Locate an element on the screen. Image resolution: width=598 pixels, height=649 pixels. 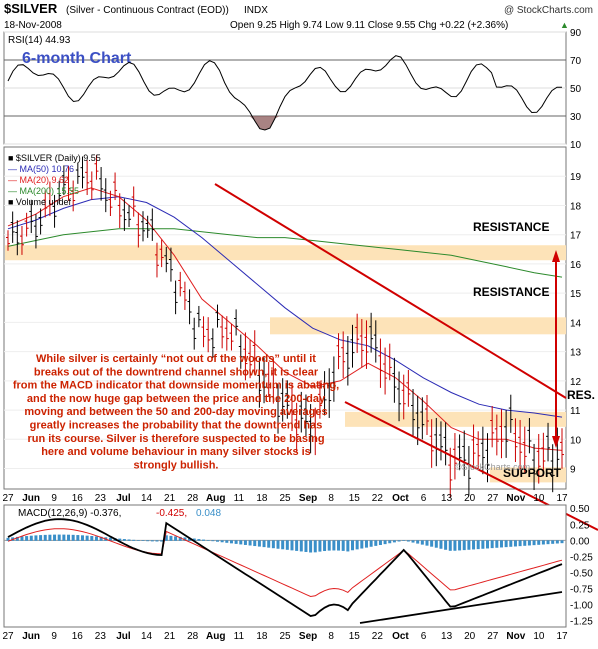
price-tick-label: 16 is located at coordinates (576, 265).